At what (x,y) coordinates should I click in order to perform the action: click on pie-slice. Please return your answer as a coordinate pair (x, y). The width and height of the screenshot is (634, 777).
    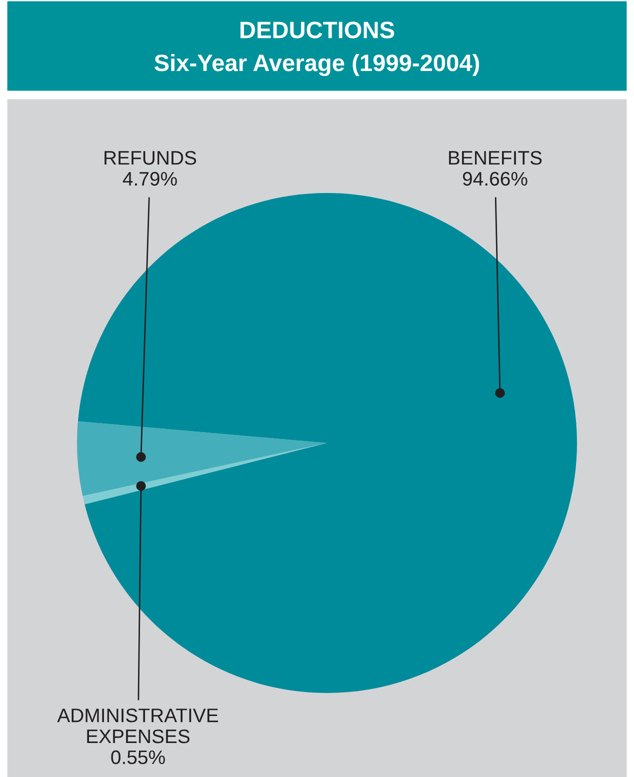
    Looking at the image, I should click on (202, 458).